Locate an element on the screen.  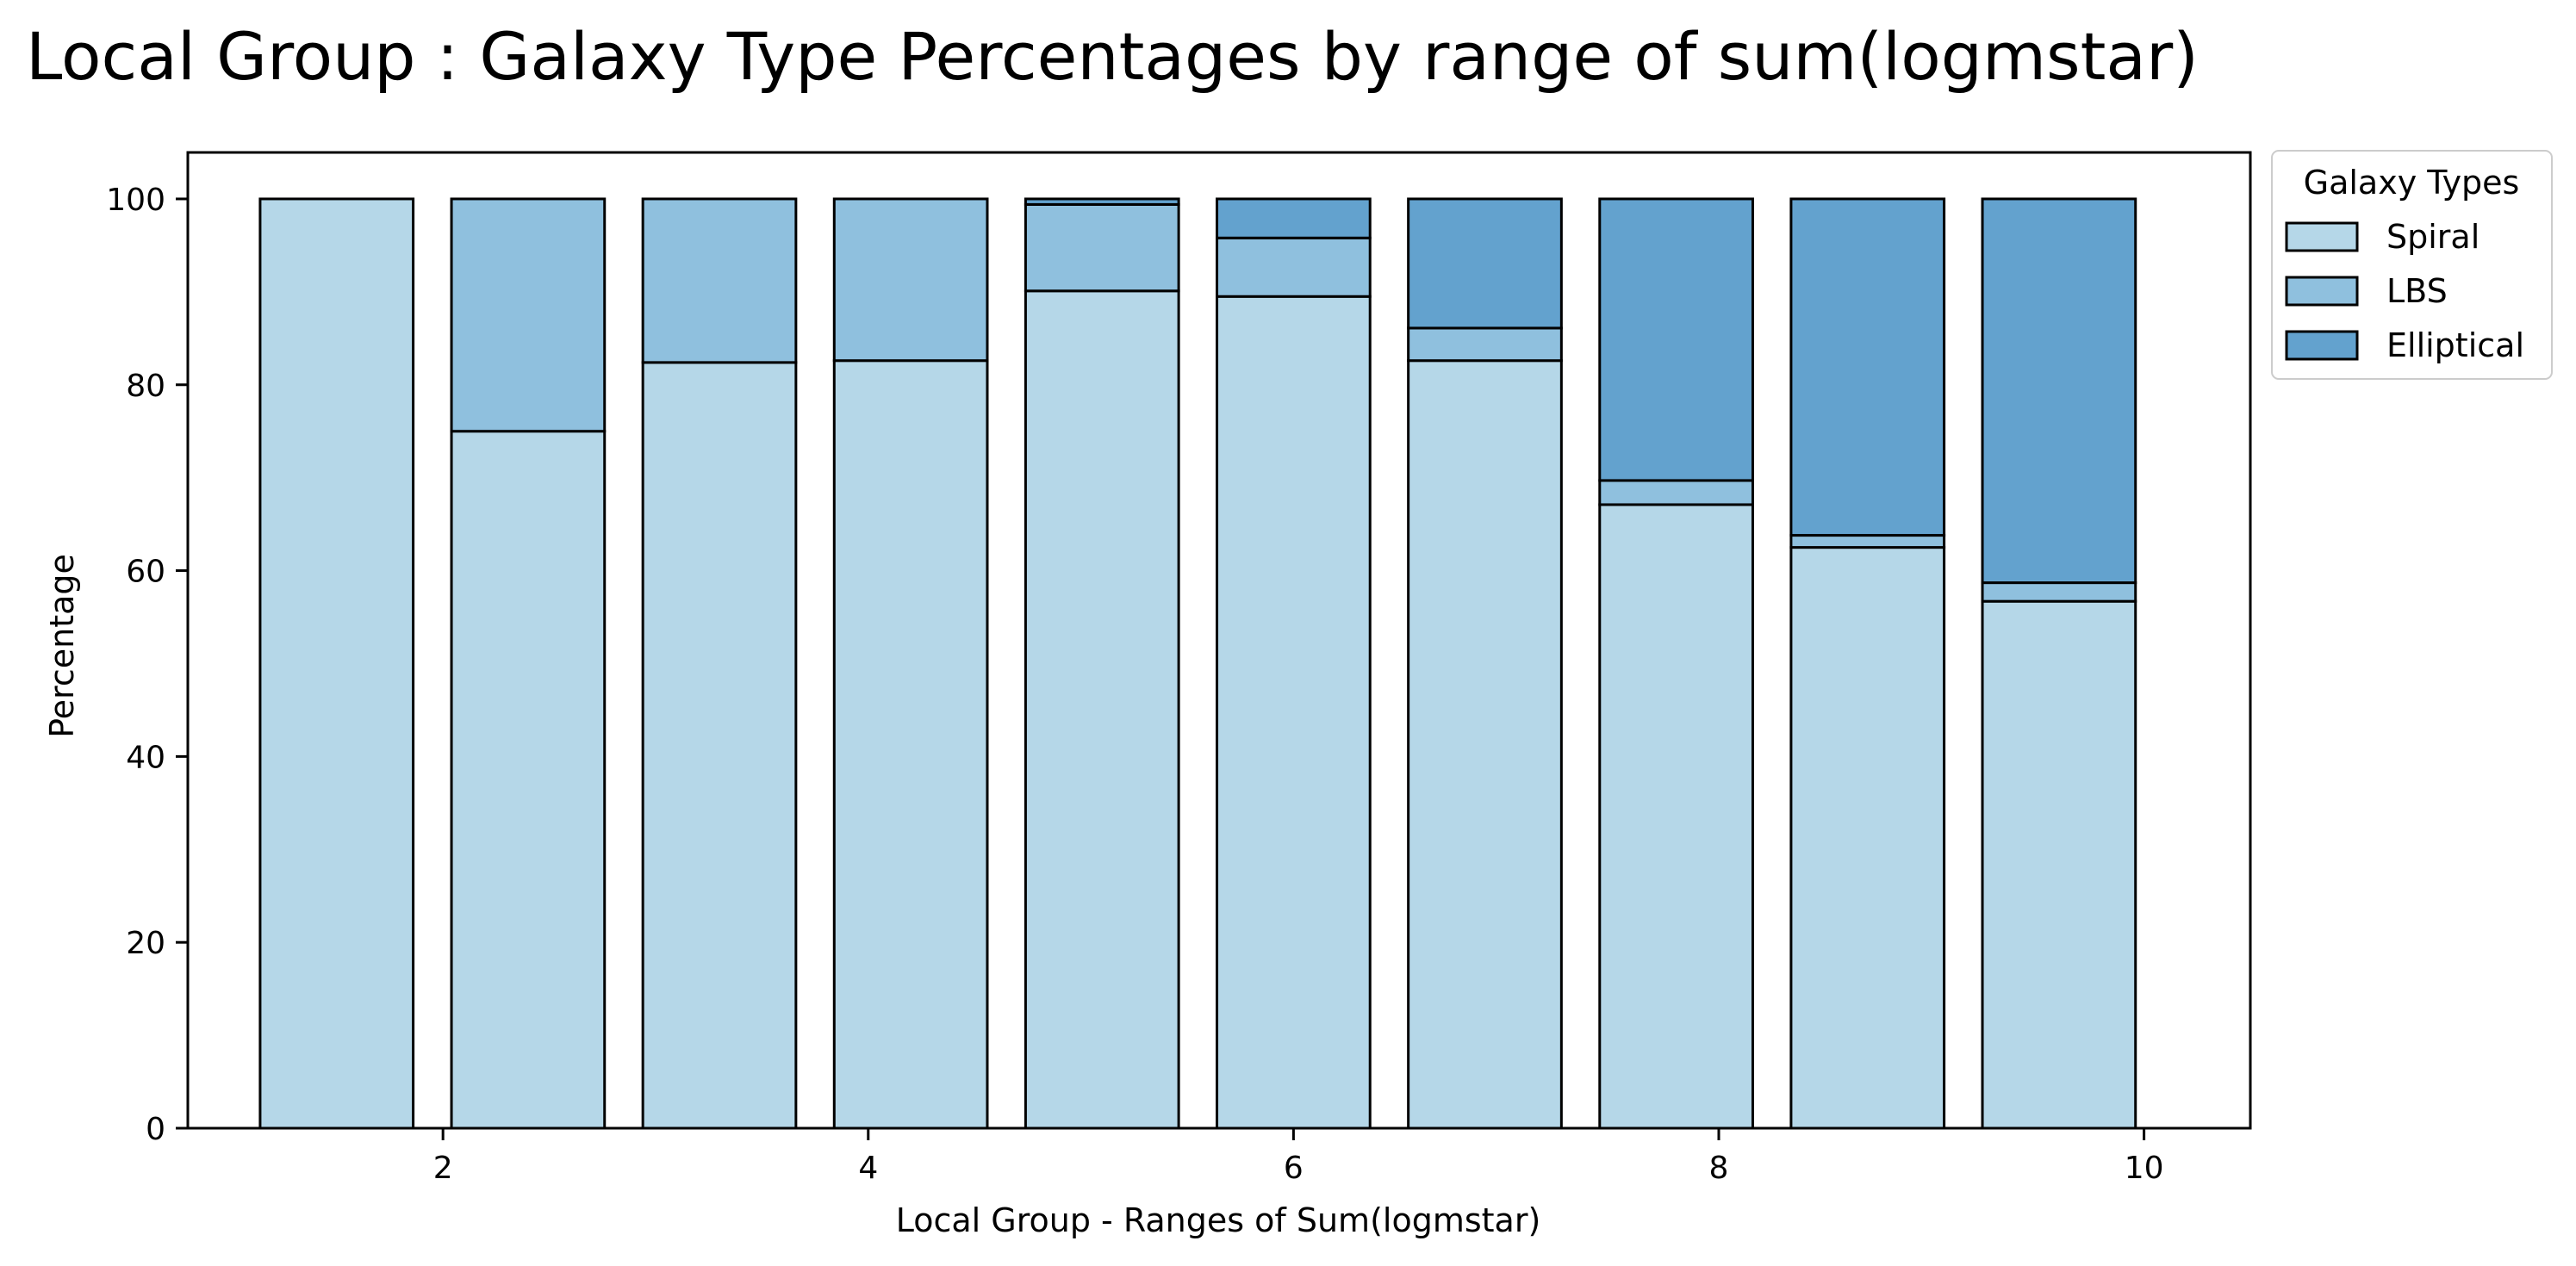
y-axis-label: Percentage is located at coordinates (62, 646).